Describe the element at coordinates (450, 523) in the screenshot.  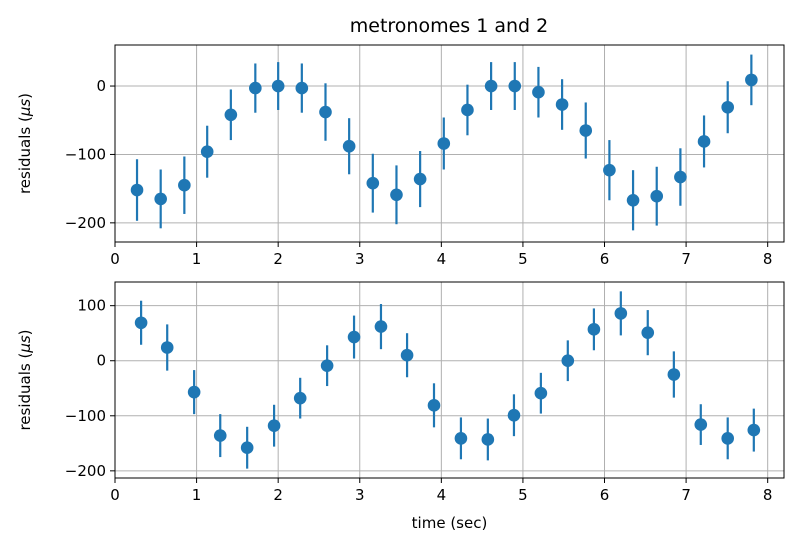
I see `x-axis-label: time (sec)` at that location.